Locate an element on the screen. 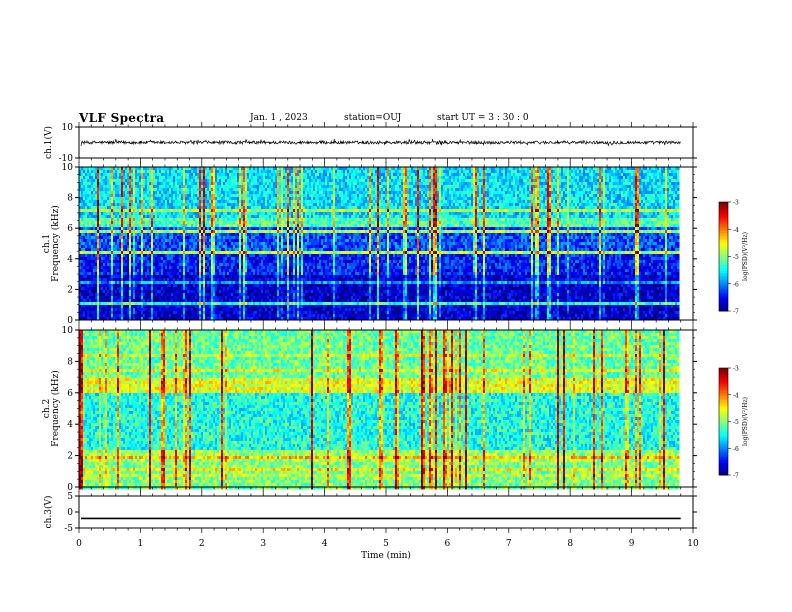 The image size is (792, 612). xtick-label-6: 6 is located at coordinates (448, 544).